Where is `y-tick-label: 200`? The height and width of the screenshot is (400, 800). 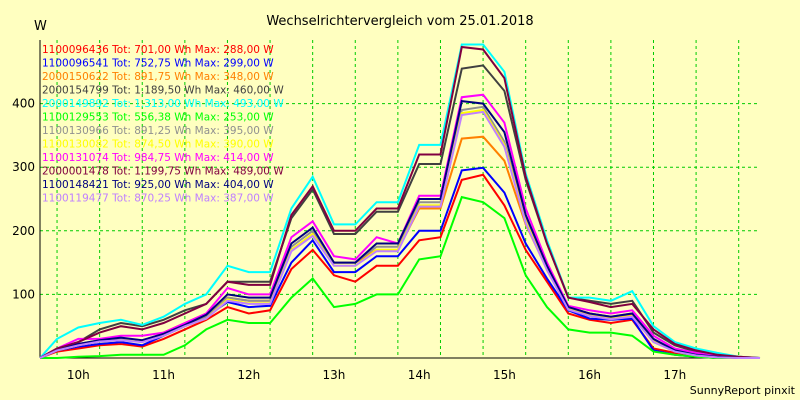
y-tick-label: 200 is located at coordinates (23, 231).